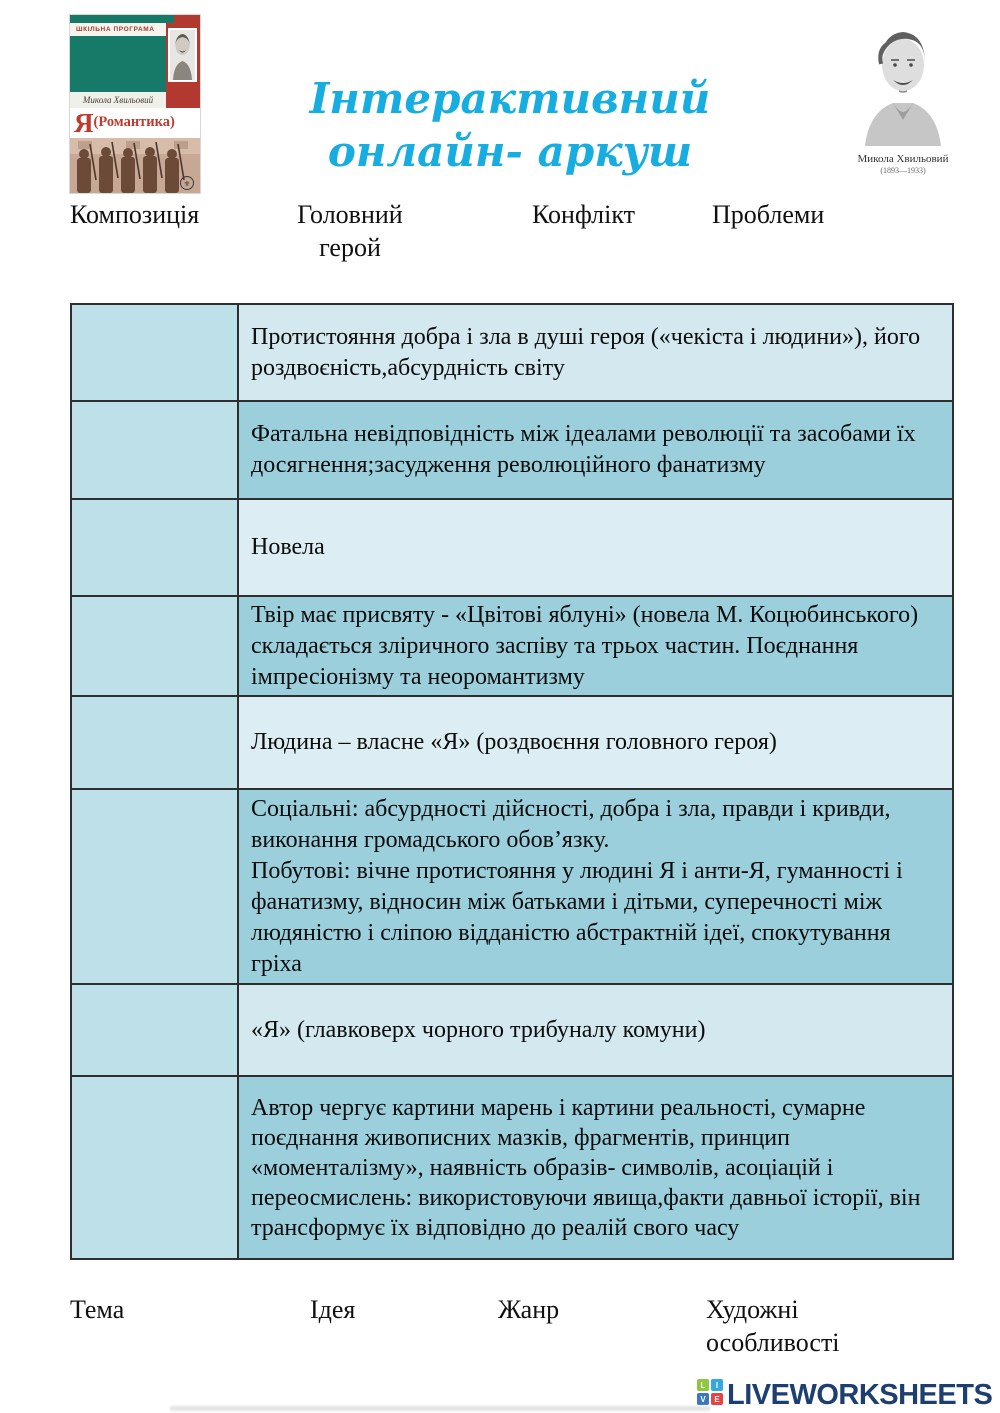 The image size is (1000, 1413). I want to click on logo-square-i: I, so click(717, 1385).